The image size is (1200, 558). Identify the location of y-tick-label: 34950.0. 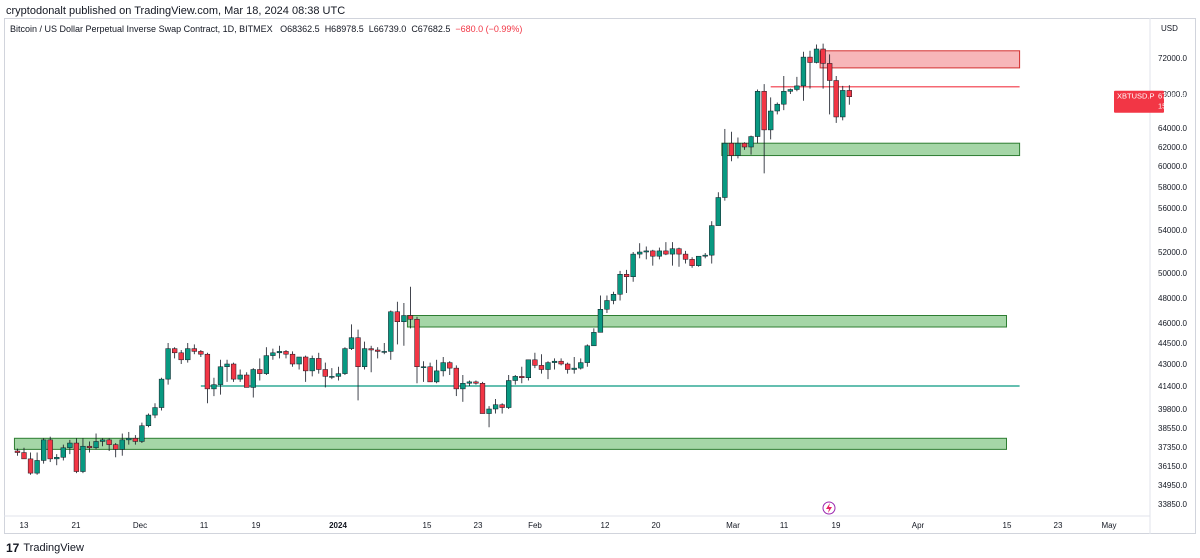
(1172, 485).